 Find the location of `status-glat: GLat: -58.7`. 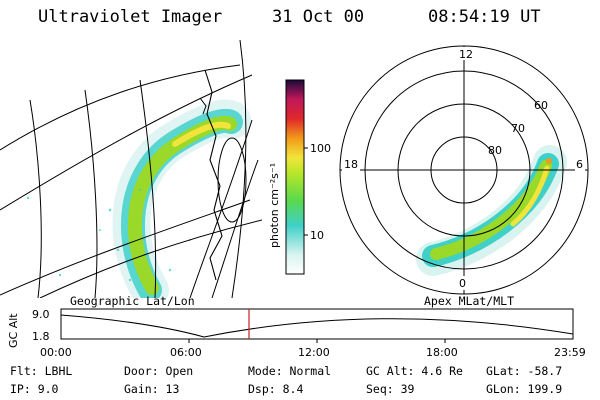

status-glat: GLat: -58.7 is located at coordinates (524, 371).